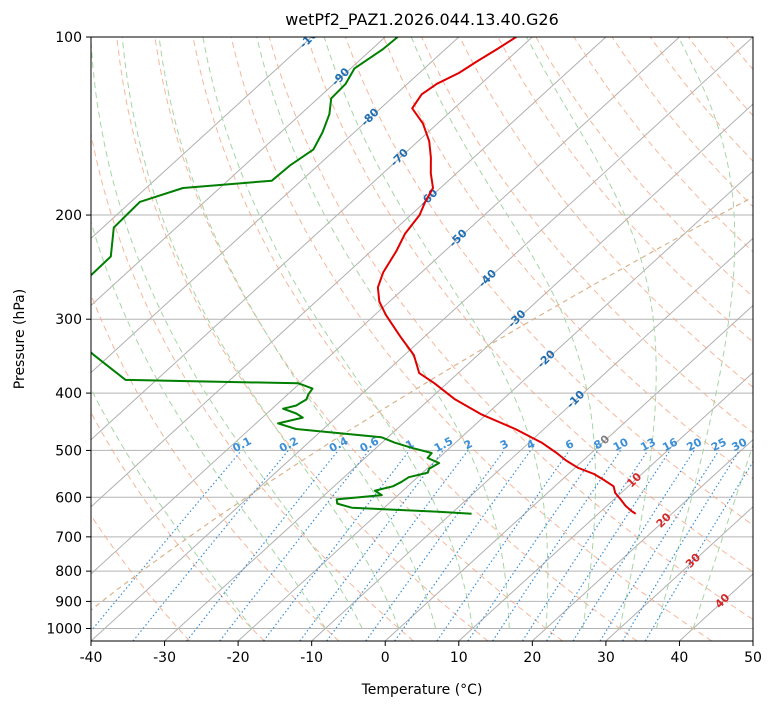 The height and width of the screenshot is (708, 775). I want to click on x-tick-label: 10, so click(459, 658).